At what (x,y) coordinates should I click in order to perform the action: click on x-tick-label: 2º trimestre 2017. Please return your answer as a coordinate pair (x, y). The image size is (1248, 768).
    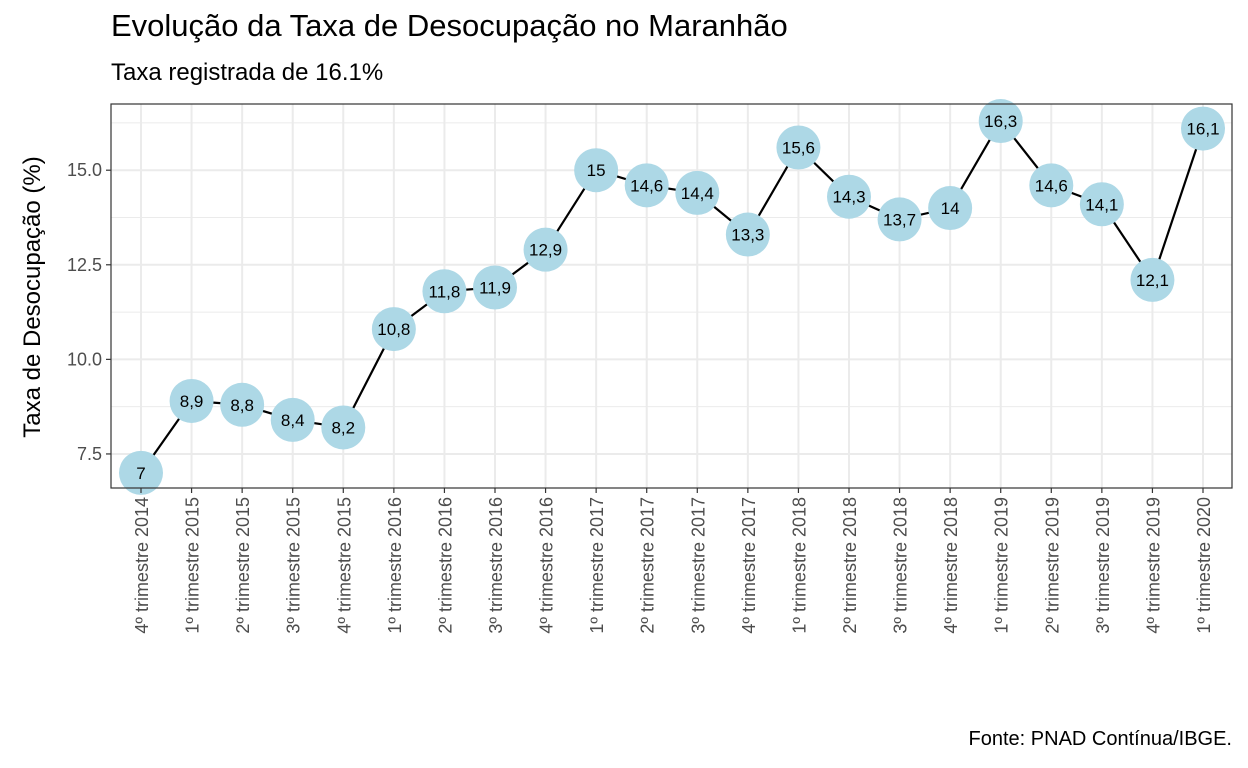
    Looking at the image, I should click on (648, 565).